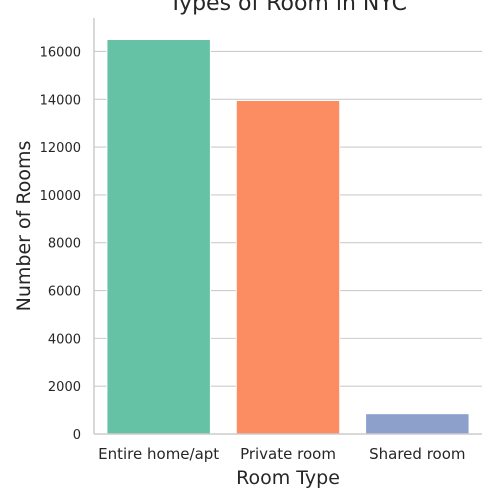  I want to click on y-tick-label: 6000, so click(64, 292).